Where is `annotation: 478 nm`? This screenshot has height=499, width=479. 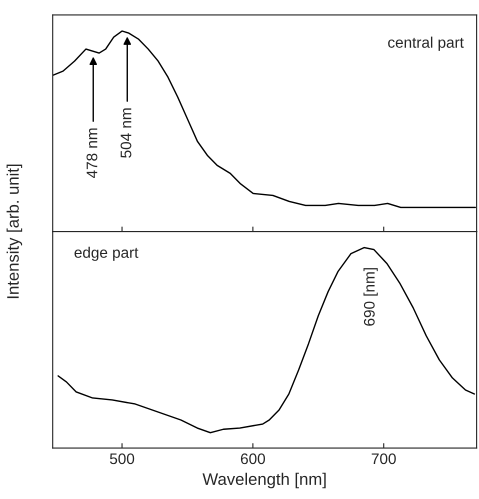
annotation: 478 nm is located at coordinates (92, 153).